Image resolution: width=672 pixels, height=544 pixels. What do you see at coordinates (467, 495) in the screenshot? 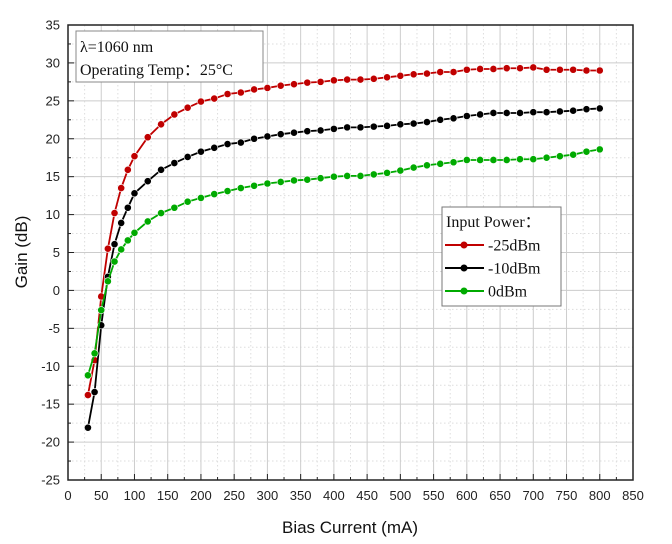
I see `x-tick-label: 600` at bounding box center [467, 495].